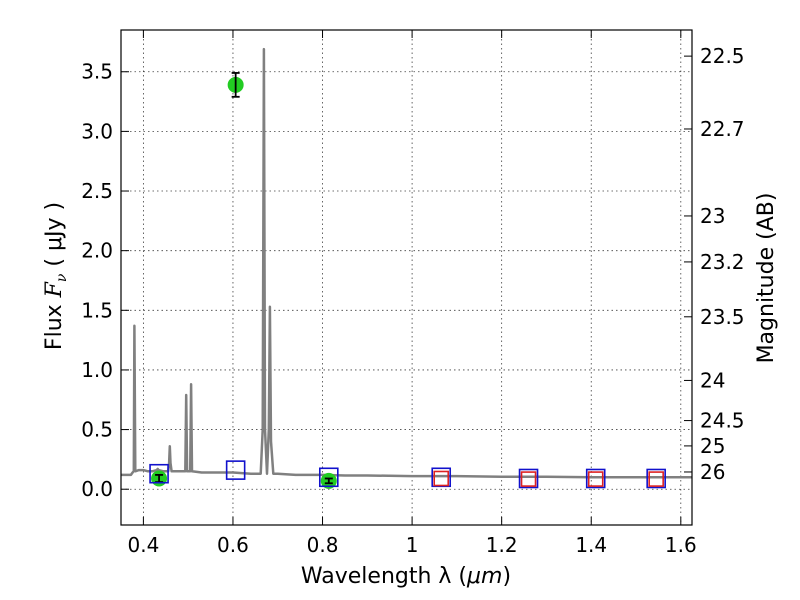 This screenshot has width=800, height=600. What do you see at coordinates (722, 421) in the screenshot?
I see `magnitude-tick-label: 24.5` at bounding box center [722, 421].